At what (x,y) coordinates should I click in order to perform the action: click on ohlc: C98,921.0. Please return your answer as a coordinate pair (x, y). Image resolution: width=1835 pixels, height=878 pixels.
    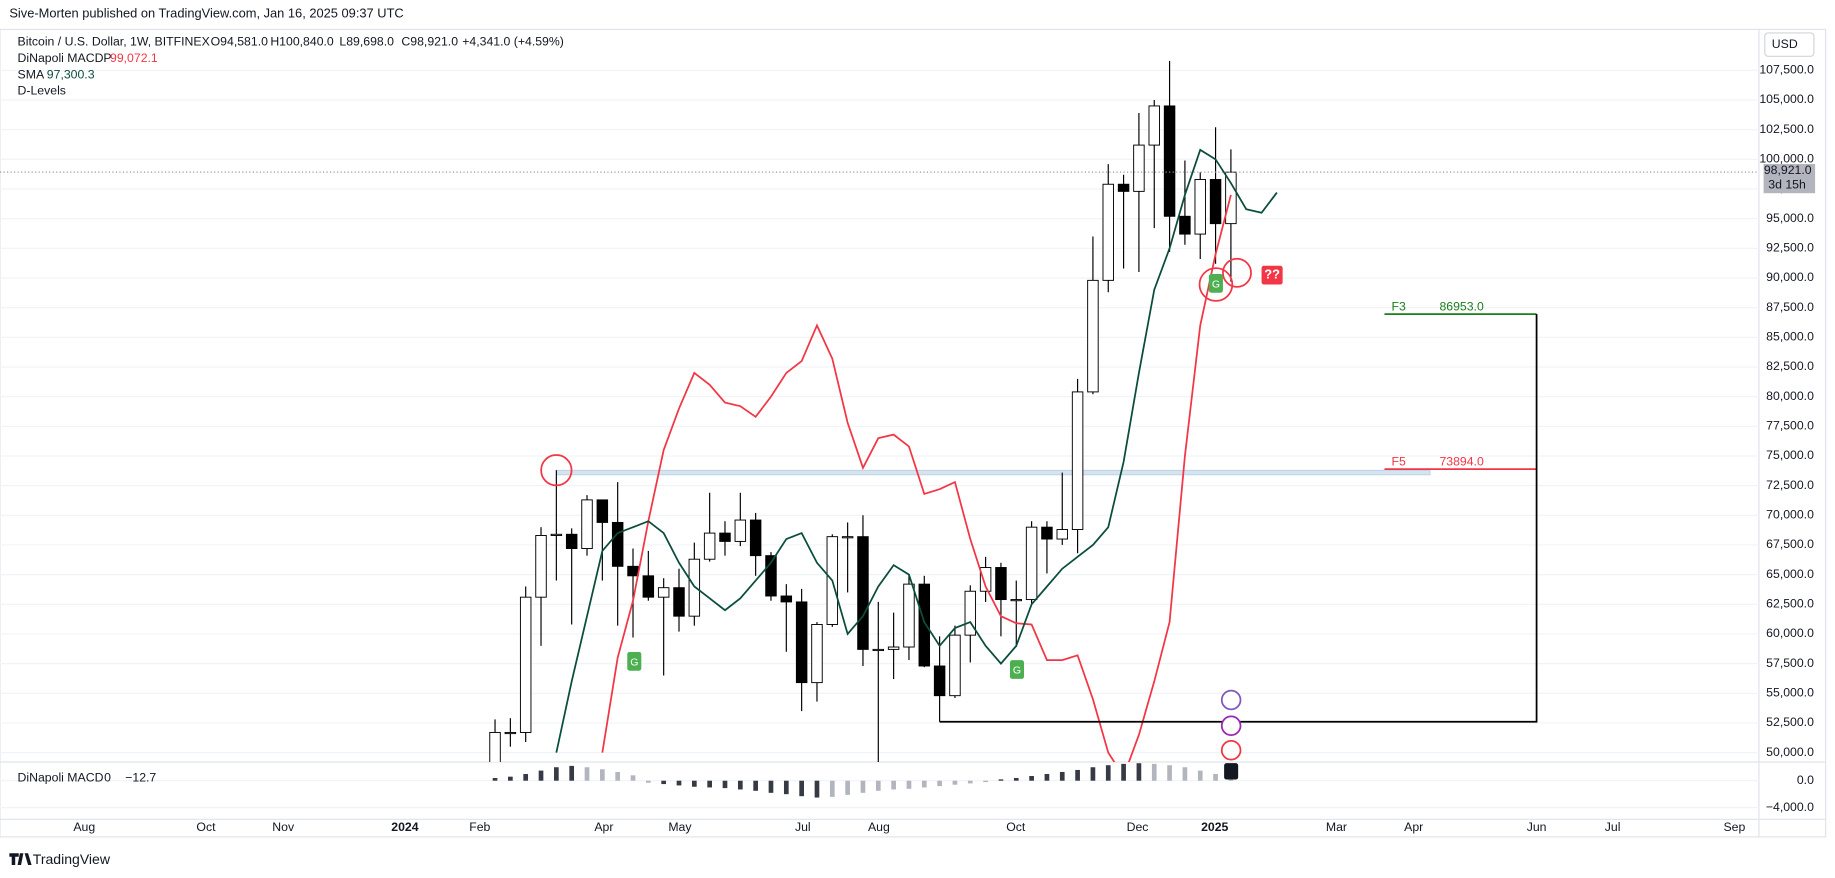
    Looking at the image, I should click on (429, 42).